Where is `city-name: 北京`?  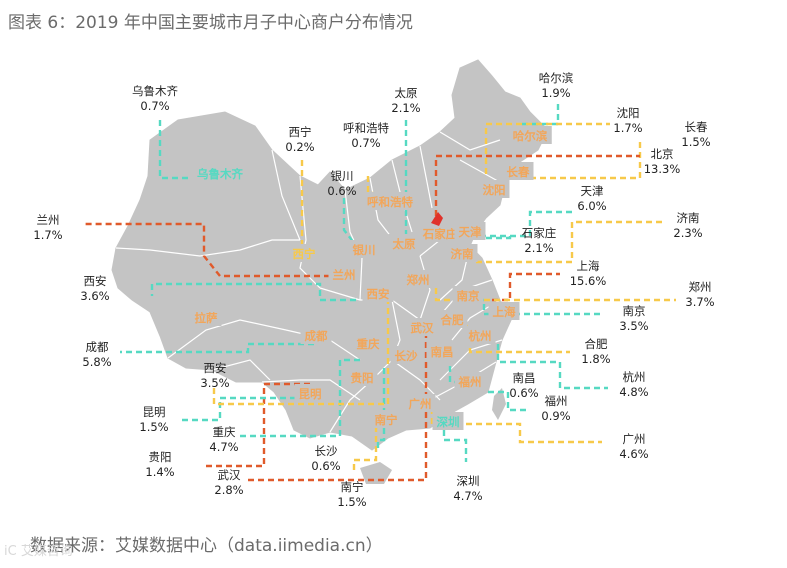
city-name: 北京 is located at coordinates (662, 154).